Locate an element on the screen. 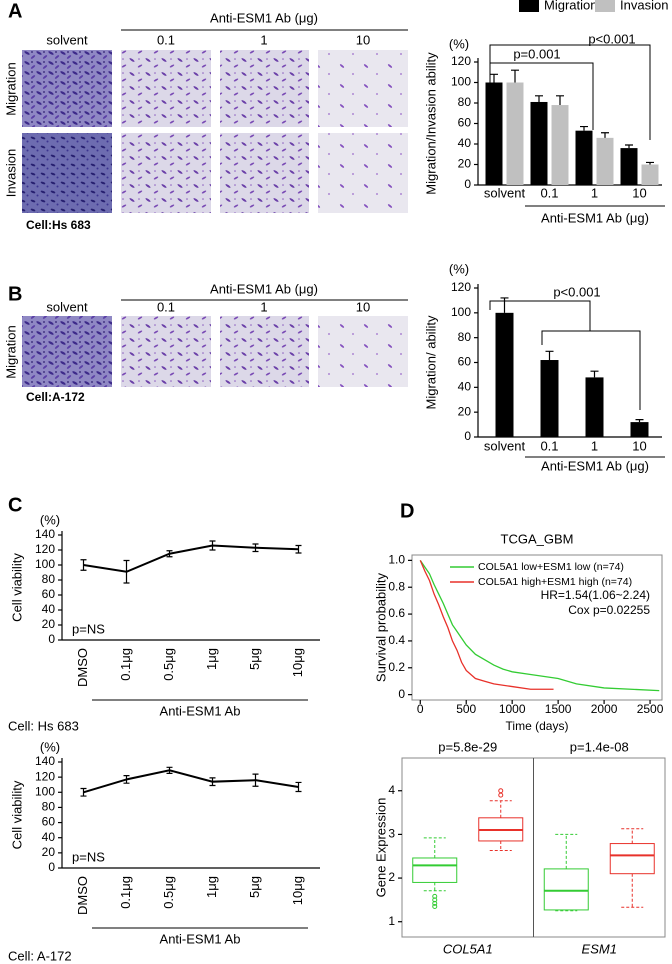  panel-label: D is located at coordinates (407, 511).